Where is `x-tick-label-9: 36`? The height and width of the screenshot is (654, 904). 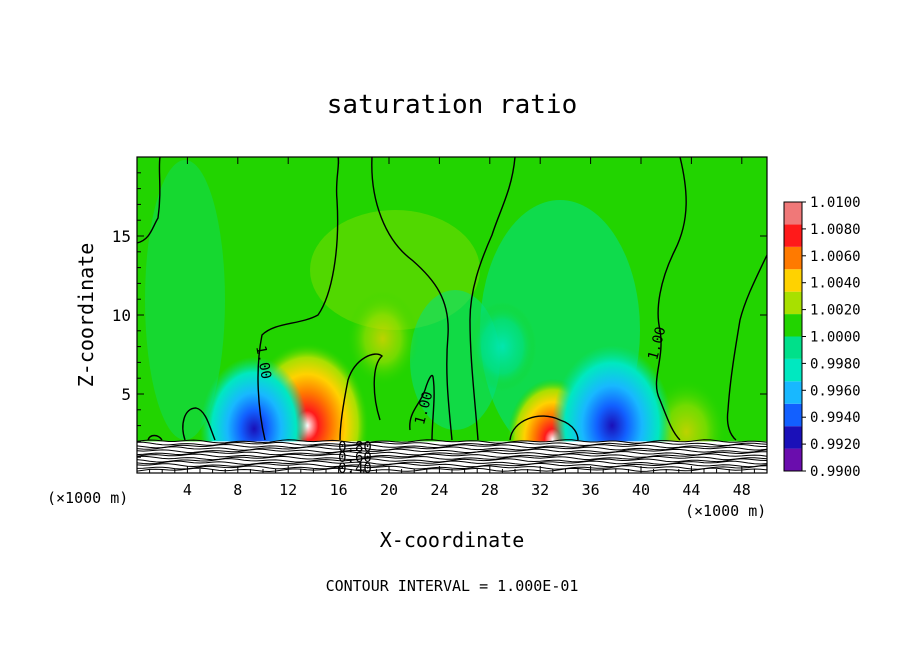
x-tick-label-9: 36 is located at coordinates (591, 490).